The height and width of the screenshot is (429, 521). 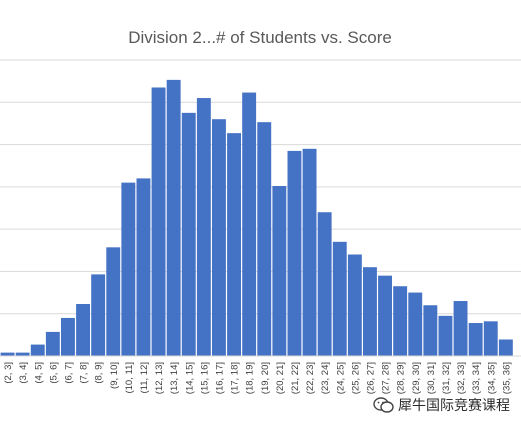 What do you see at coordinates (340, 378) in the screenshot?
I see `x-tick-label: (24, 25]` at bounding box center [340, 378].